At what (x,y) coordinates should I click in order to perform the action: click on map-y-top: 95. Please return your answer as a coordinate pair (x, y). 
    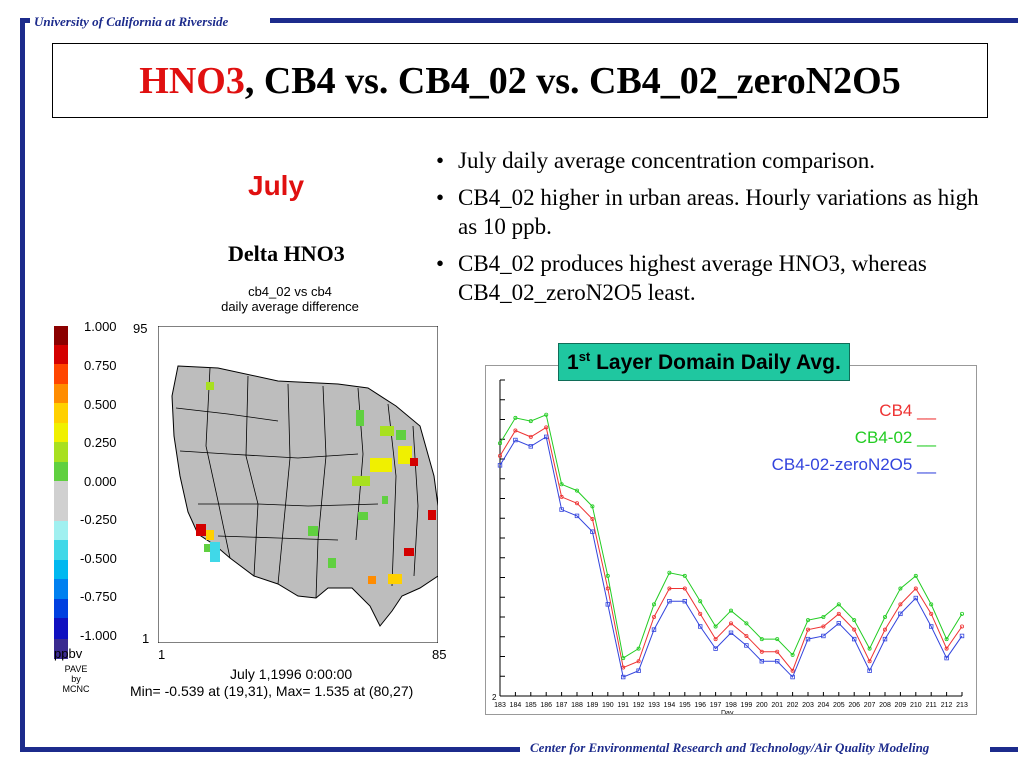
    Looking at the image, I should click on (140, 328).